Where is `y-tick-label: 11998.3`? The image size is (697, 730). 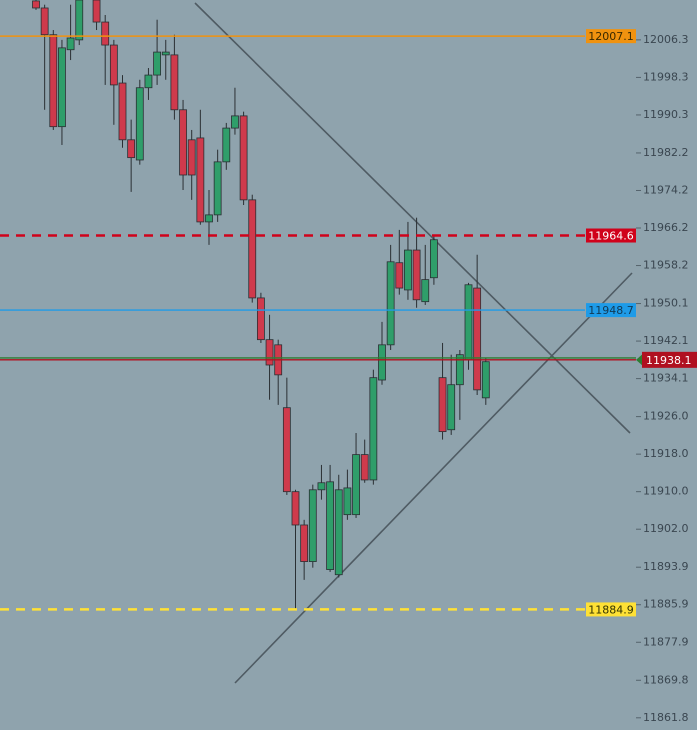 y-tick-label: 11998.3 is located at coordinates (666, 76).